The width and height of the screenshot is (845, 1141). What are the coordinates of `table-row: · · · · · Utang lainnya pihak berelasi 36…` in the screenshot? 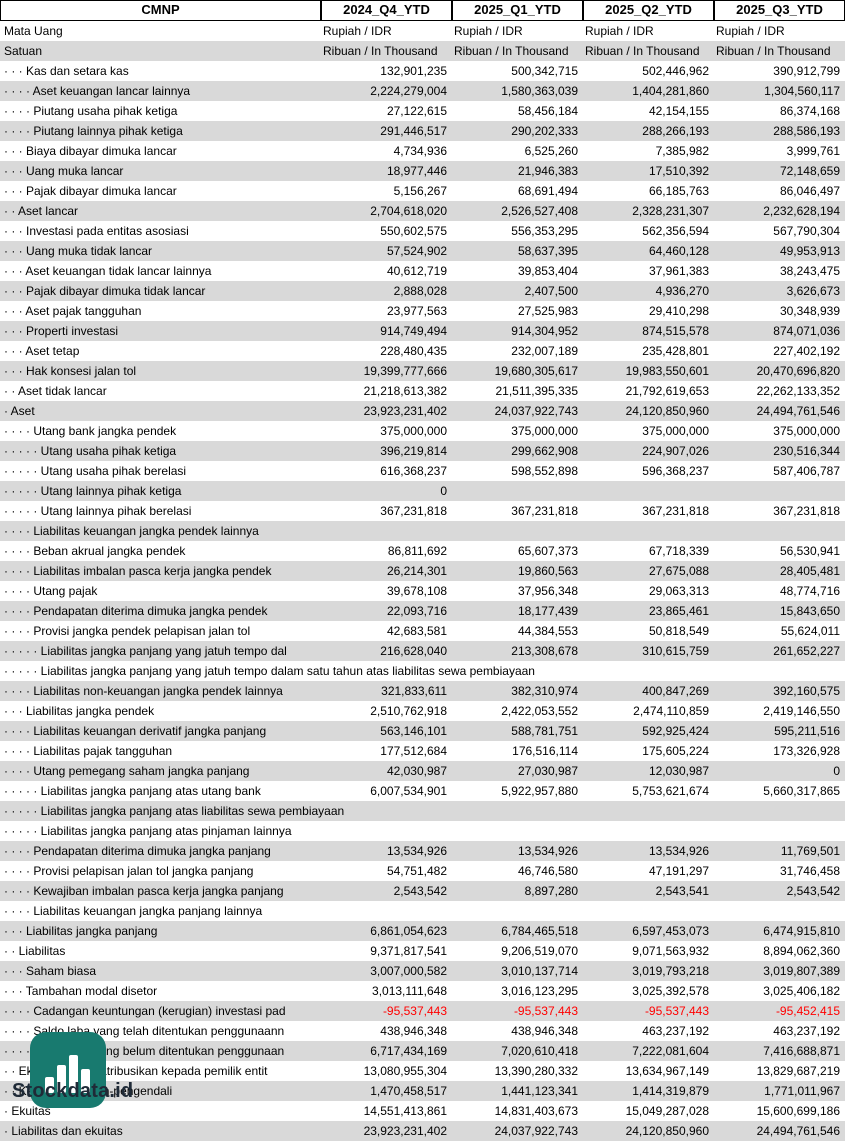 It's located at (422, 511).